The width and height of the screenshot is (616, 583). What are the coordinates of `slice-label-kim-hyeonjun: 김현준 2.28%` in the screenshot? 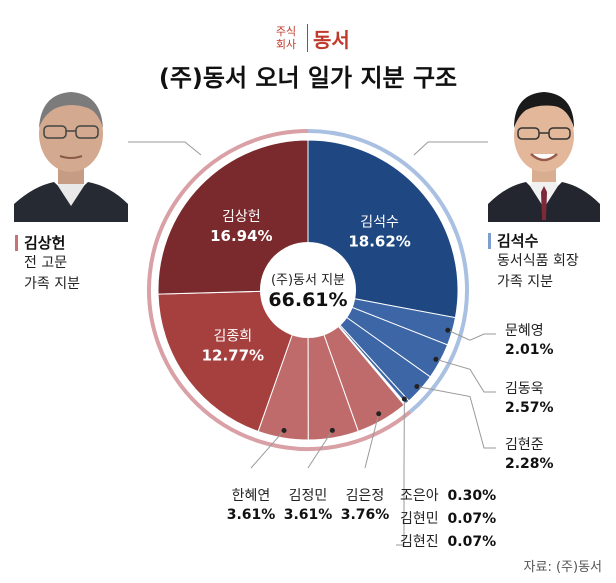 It's located at (529, 454).